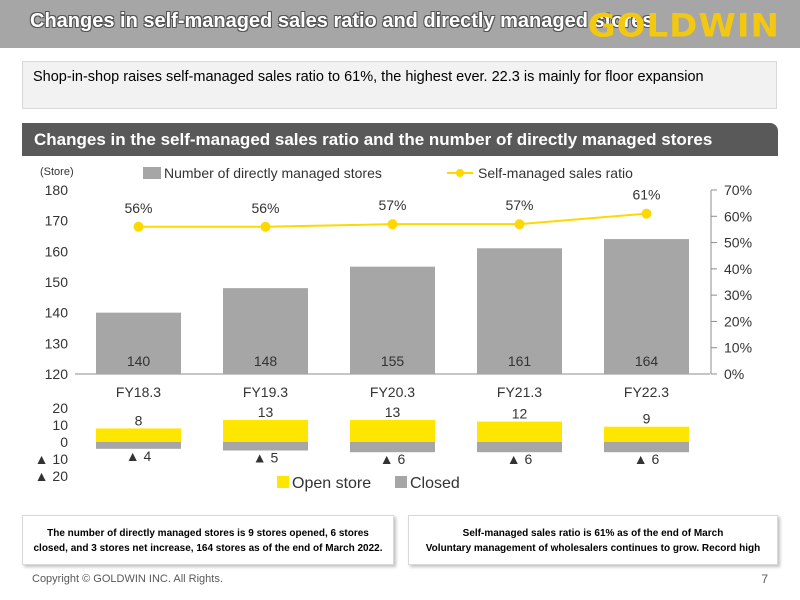  I want to click on category-label: FY18.3, so click(138, 392).